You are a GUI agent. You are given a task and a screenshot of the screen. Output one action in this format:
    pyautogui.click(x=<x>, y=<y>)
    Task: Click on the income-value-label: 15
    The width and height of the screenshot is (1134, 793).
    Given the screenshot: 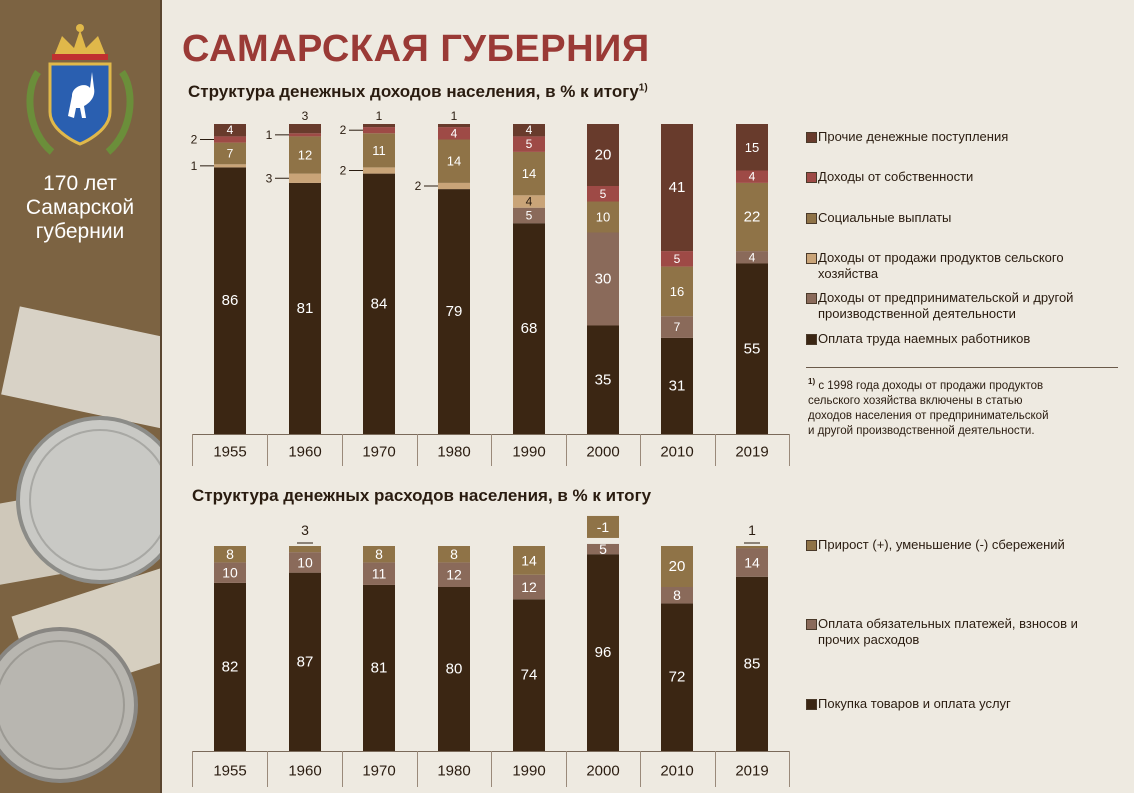 What is the action you would take?
    pyautogui.click(x=752, y=147)
    